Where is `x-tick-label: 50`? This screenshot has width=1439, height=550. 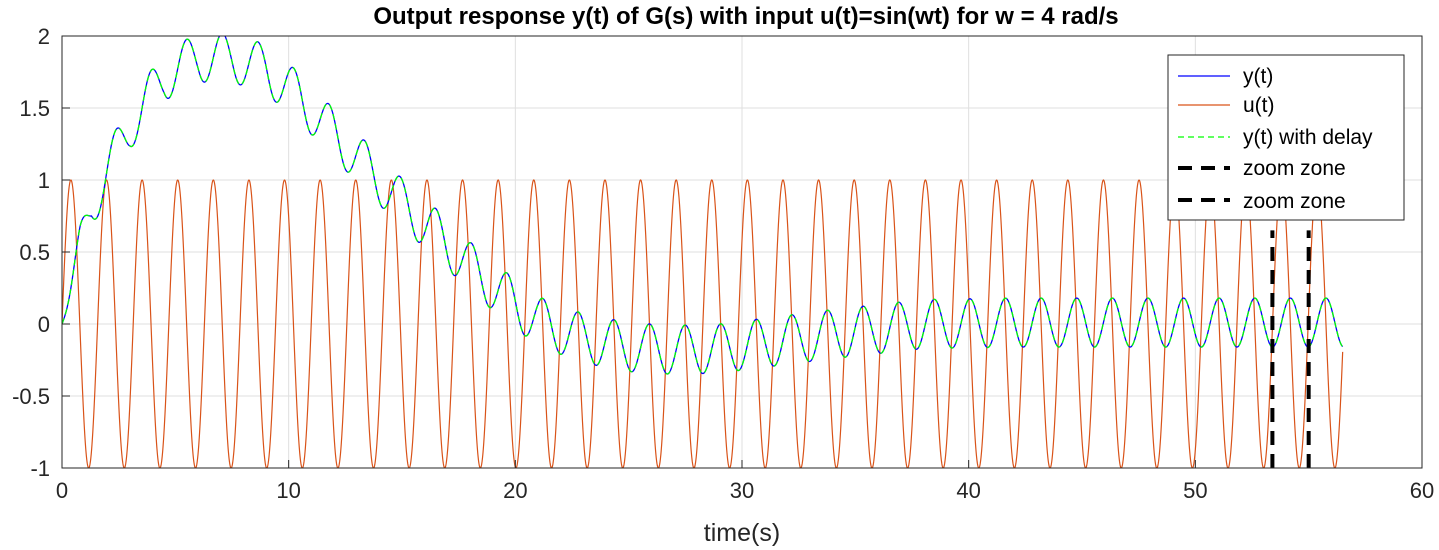
x-tick-label: 50 is located at coordinates (1195, 490).